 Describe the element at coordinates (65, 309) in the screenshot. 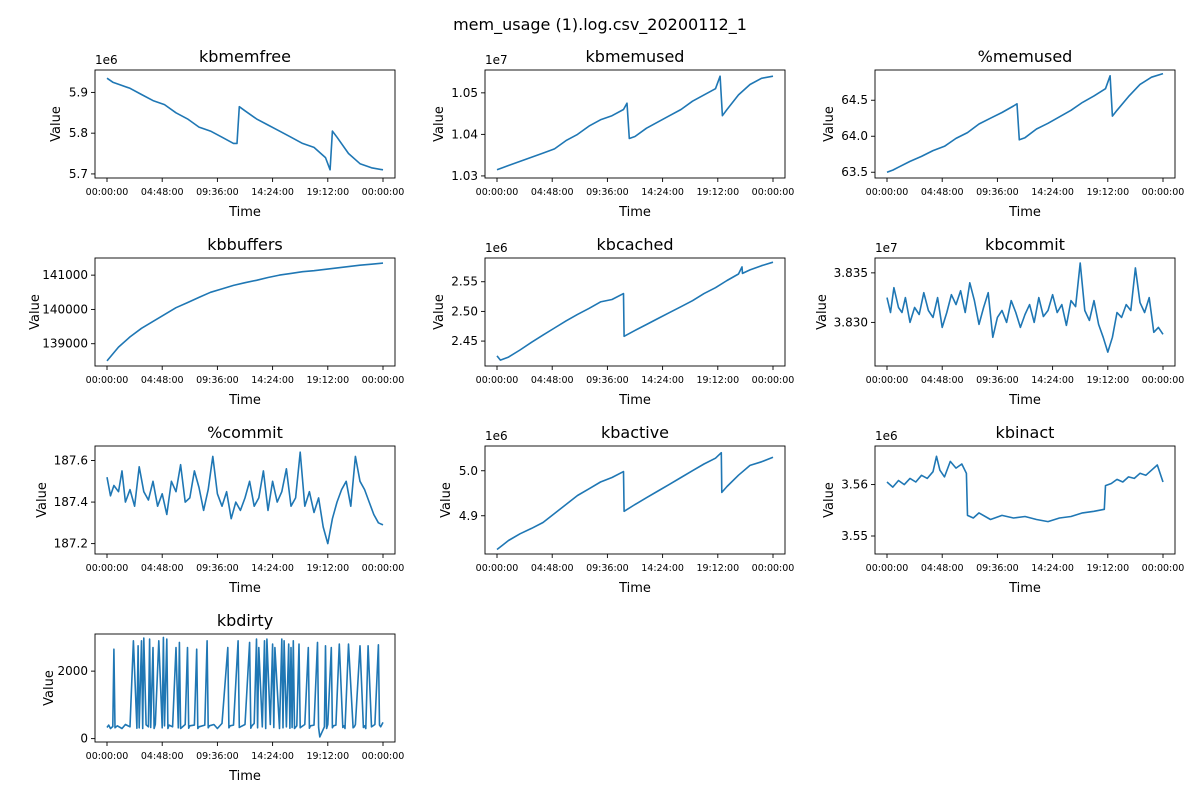

I see `y-tick-label: 140000` at that location.